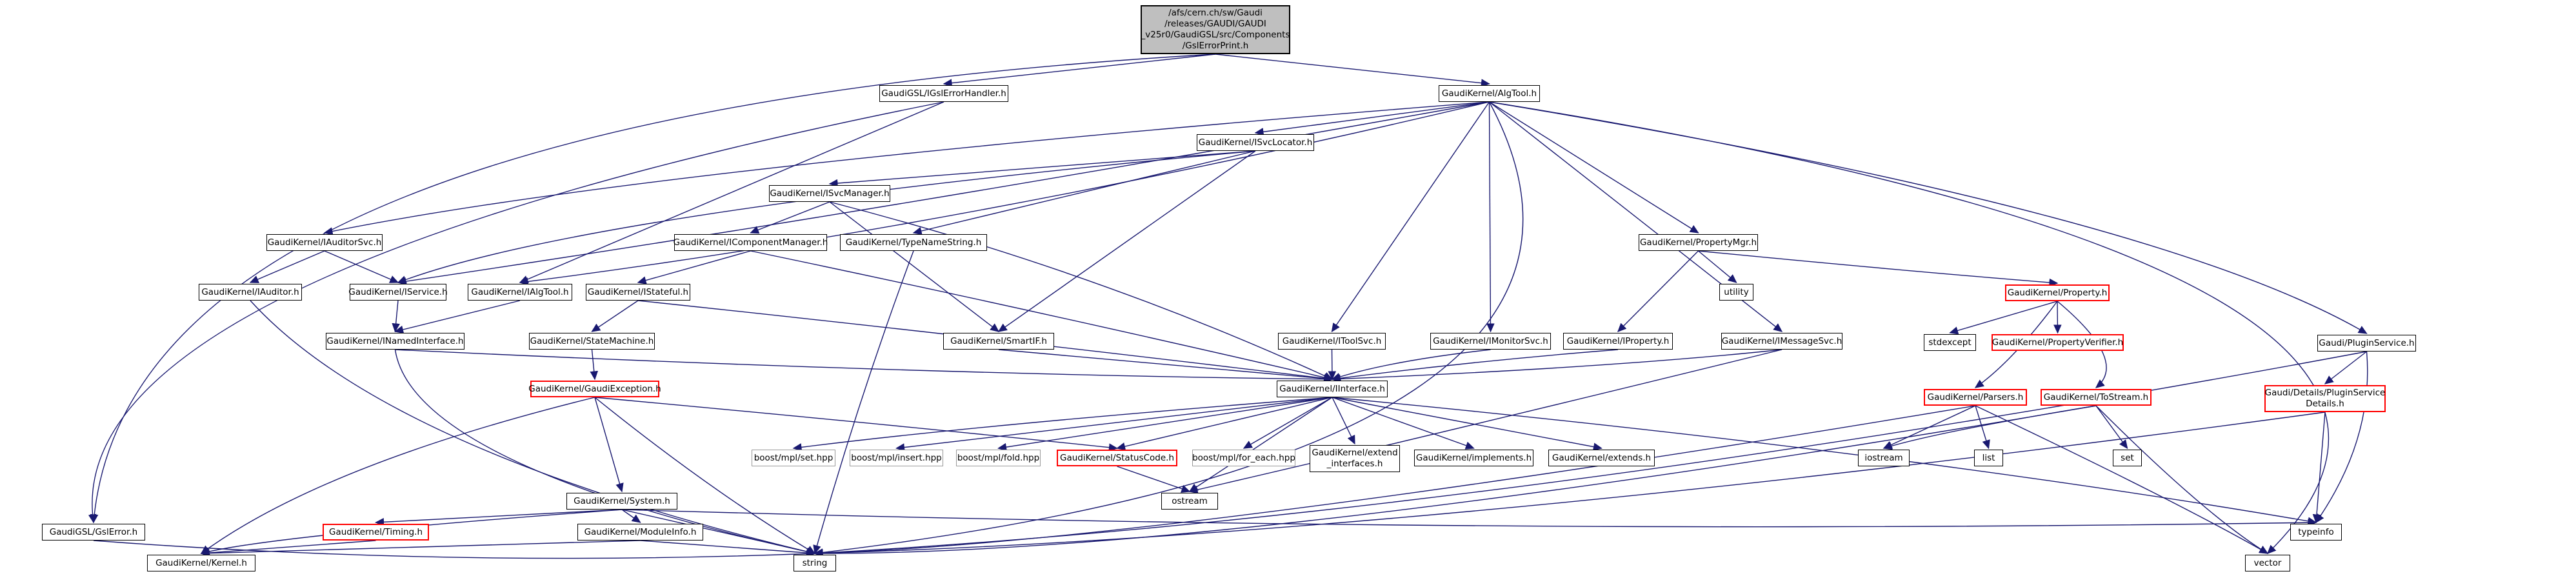 The width and height of the screenshot is (2576, 576). I want to click on graph-node-label: ostream, so click(1190, 501).